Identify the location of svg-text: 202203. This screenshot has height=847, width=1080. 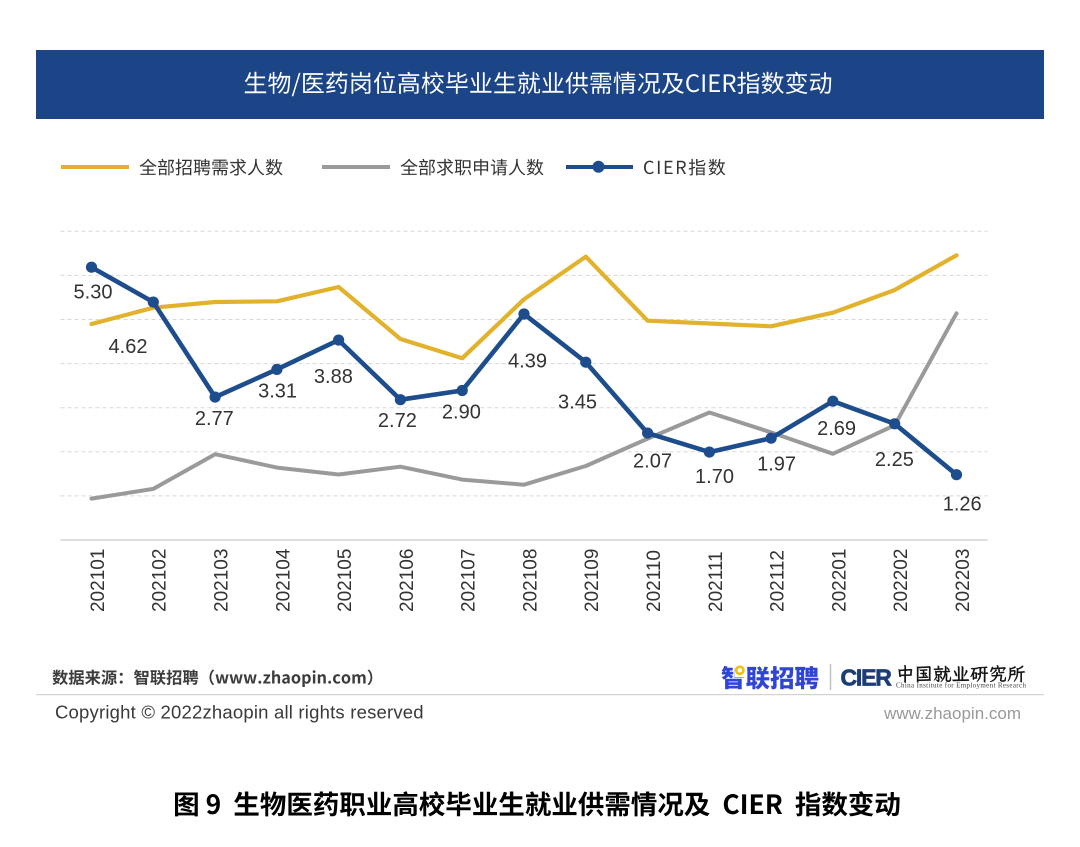
(963, 580).